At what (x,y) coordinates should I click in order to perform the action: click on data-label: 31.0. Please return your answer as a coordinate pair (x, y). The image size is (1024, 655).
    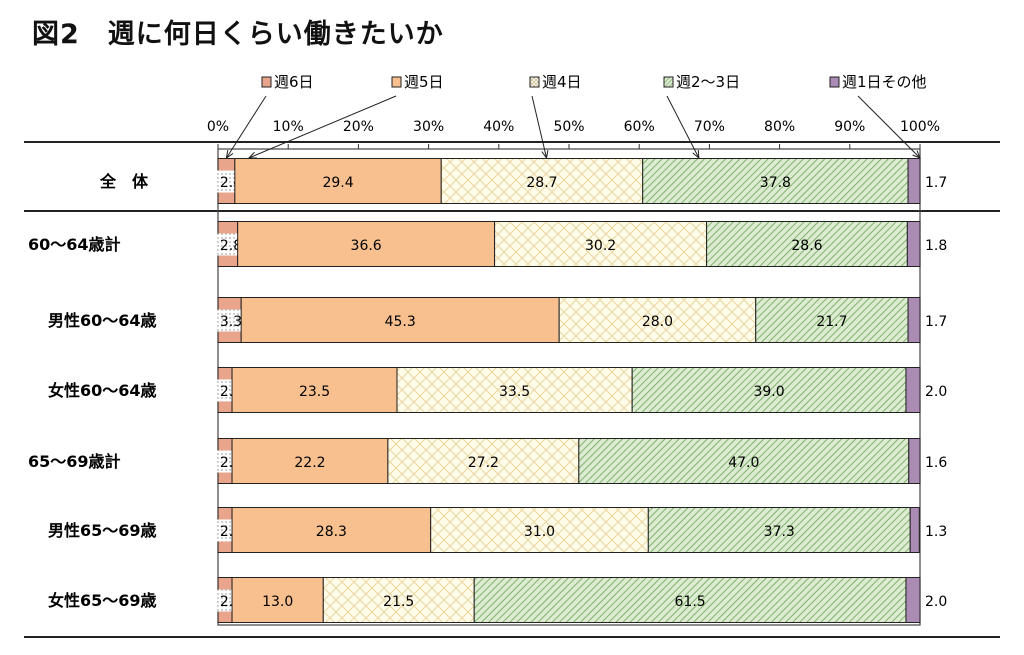
    Looking at the image, I should click on (539, 532).